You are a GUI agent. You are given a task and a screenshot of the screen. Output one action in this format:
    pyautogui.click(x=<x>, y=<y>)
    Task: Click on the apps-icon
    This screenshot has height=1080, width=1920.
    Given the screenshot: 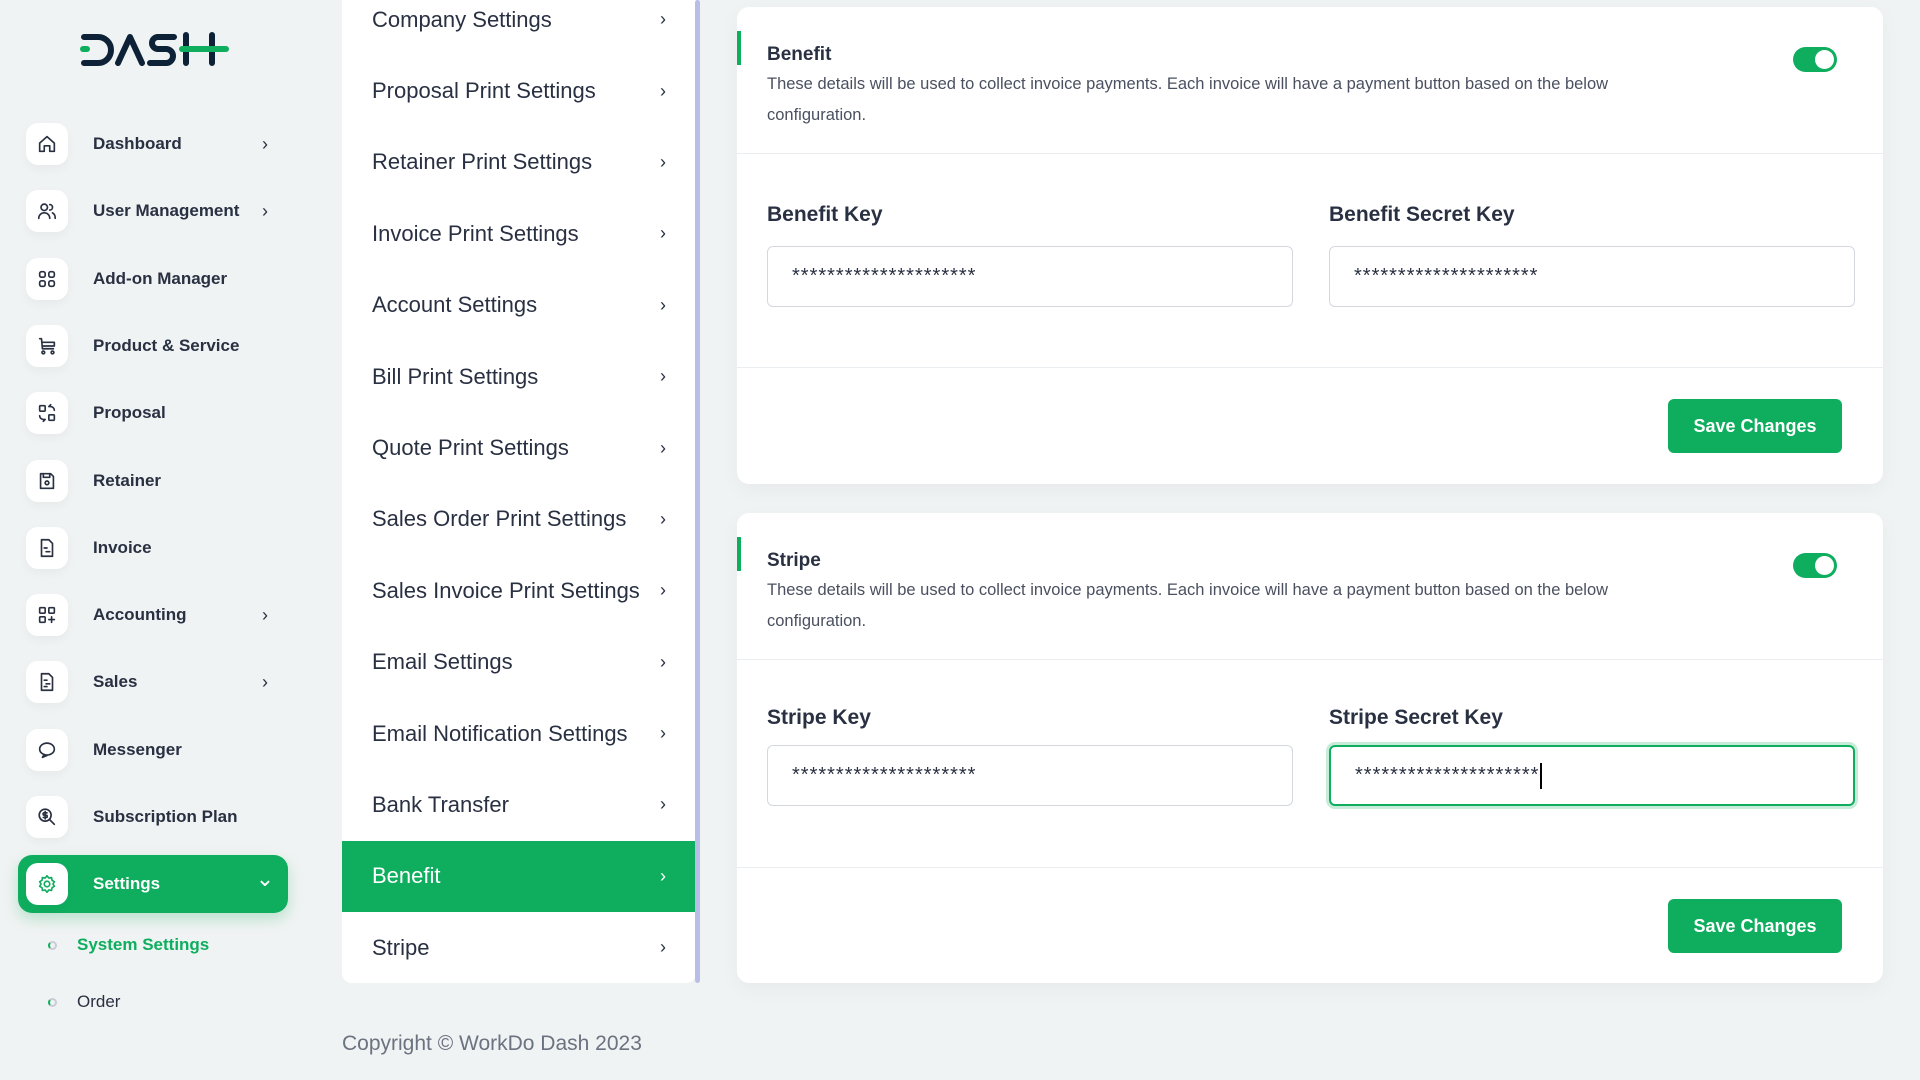 What is the action you would take?
    pyautogui.click(x=47, y=278)
    